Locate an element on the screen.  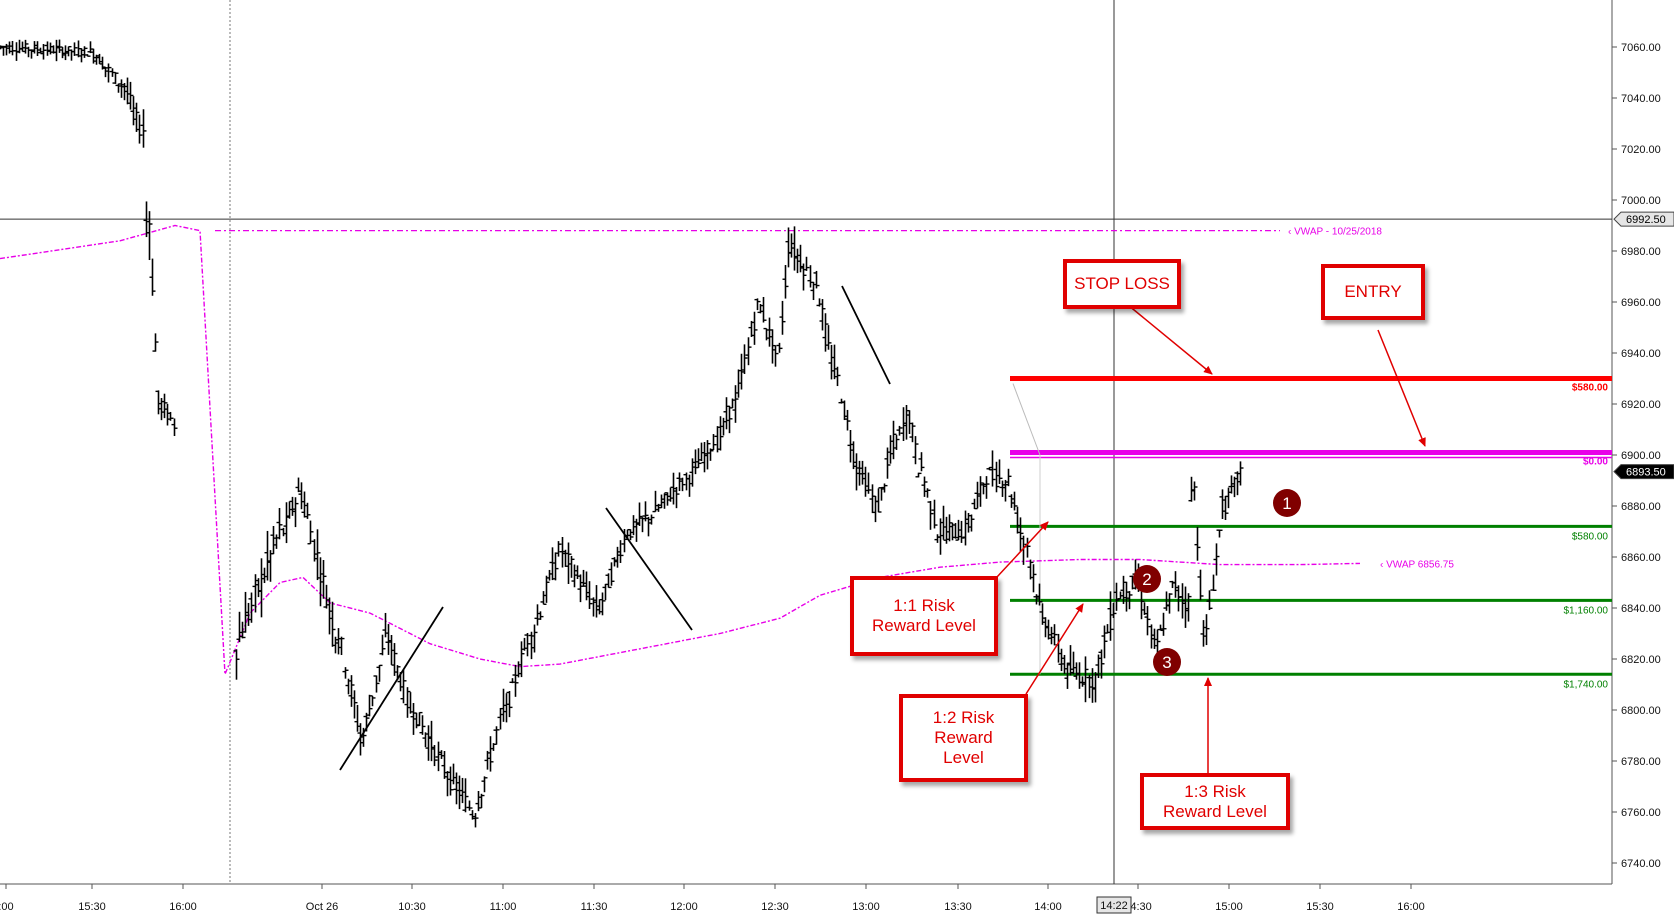
price-marker-box is located at coordinates (1643, 219).